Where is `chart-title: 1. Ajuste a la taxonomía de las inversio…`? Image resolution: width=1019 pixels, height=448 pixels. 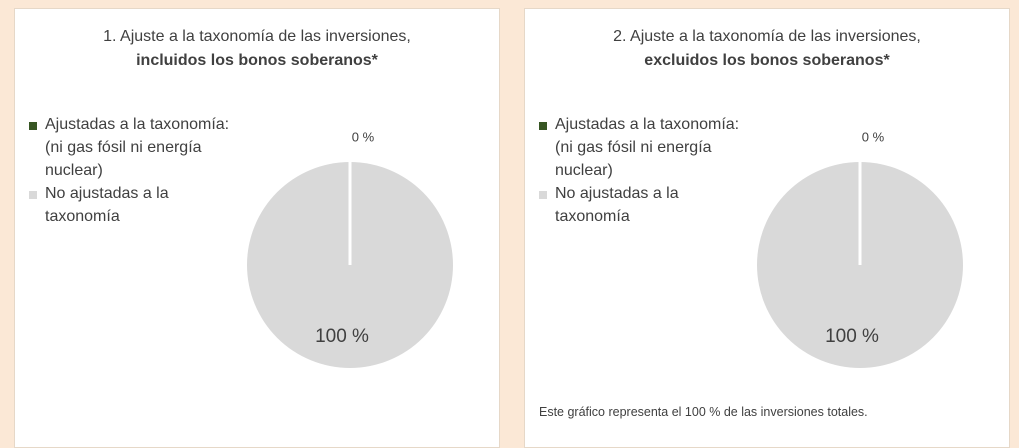
chart-title: 1. Ajuste a la taxonomía de las inversio… is located at coordinates (257, 49).